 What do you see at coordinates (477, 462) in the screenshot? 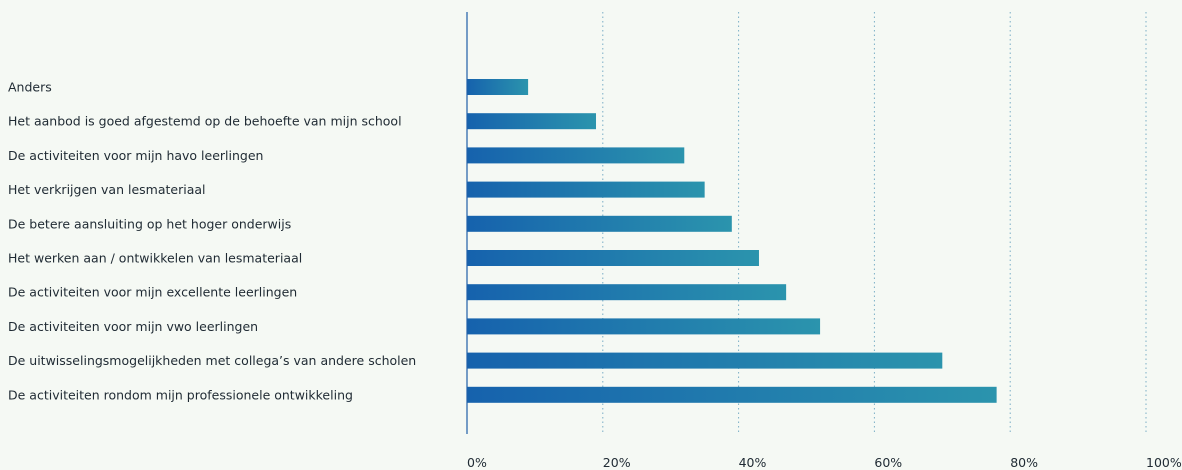
I see `x-tick-label-0: 0%` at bounding box center [477, 462].